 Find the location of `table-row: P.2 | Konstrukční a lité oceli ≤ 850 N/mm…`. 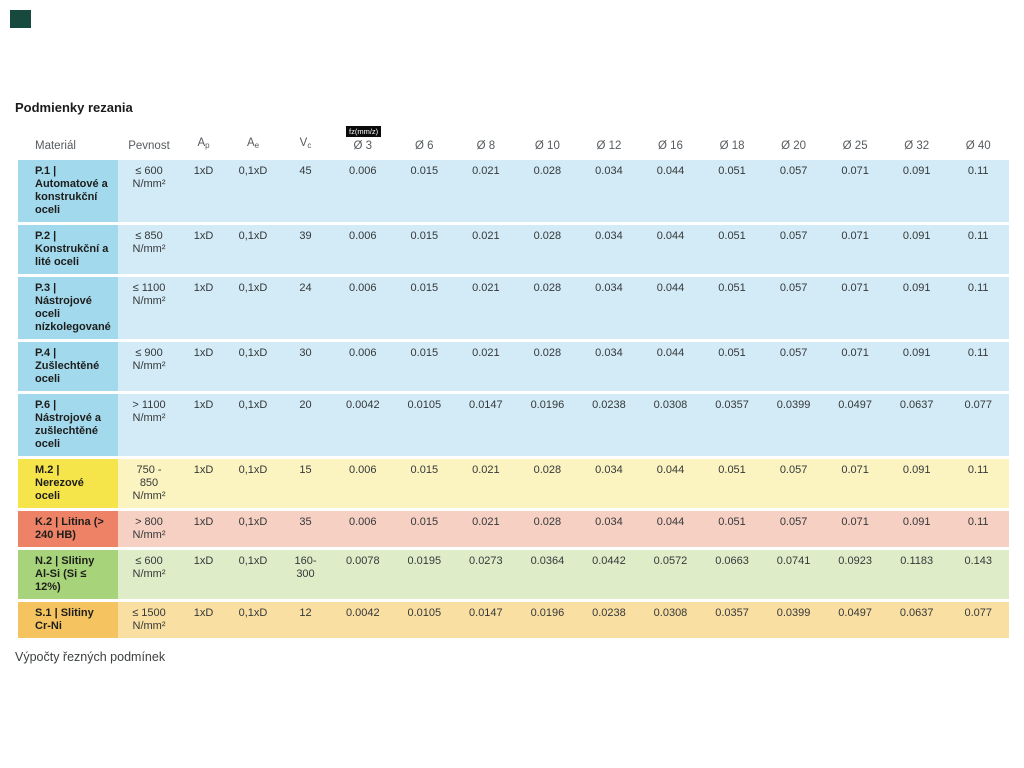

table-row: P.2 | Konstrukční a lité oceli ≤ 850 N/mm… is located at coordinates (513, 249).